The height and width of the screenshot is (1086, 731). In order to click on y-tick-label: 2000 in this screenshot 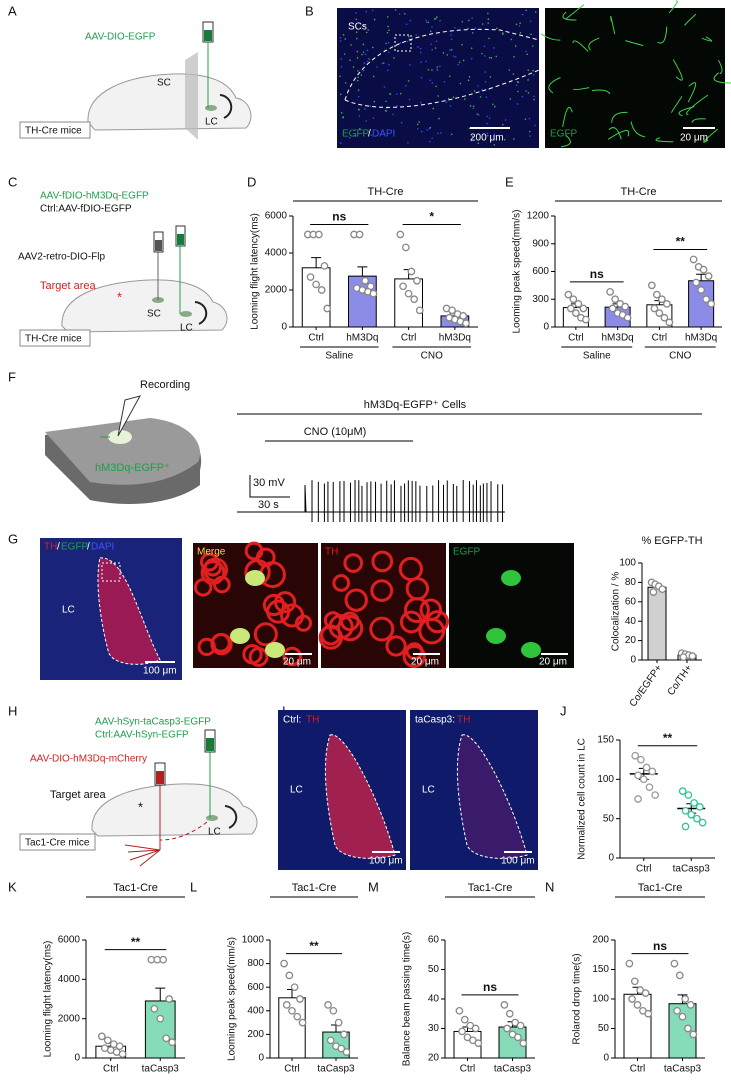, I will do `click(276, 290)`.